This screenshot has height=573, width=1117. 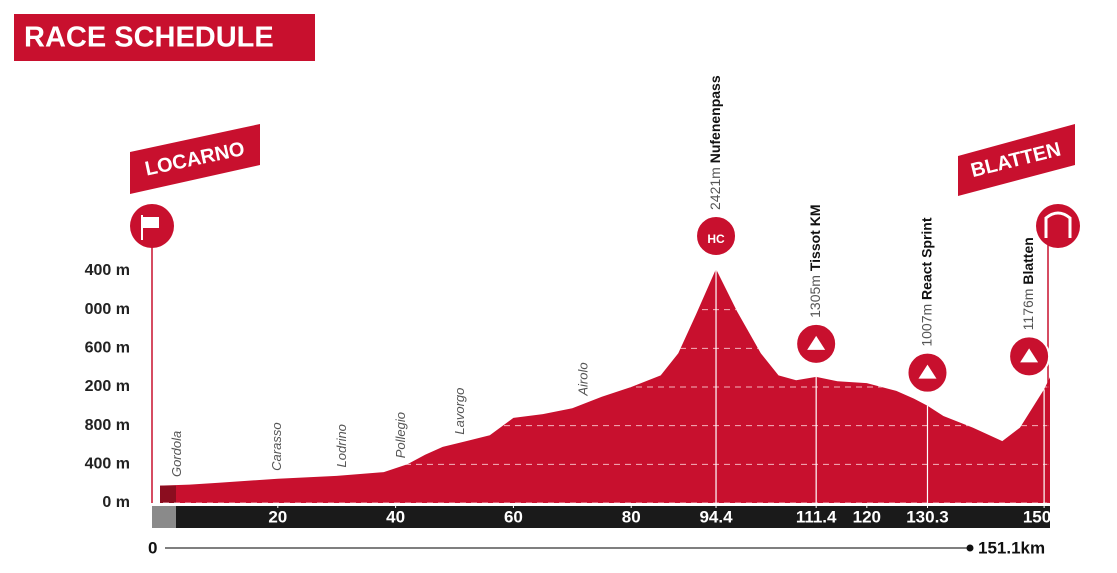 I want to click on y-tick-label: 200 m, so click(x=107, y=386).